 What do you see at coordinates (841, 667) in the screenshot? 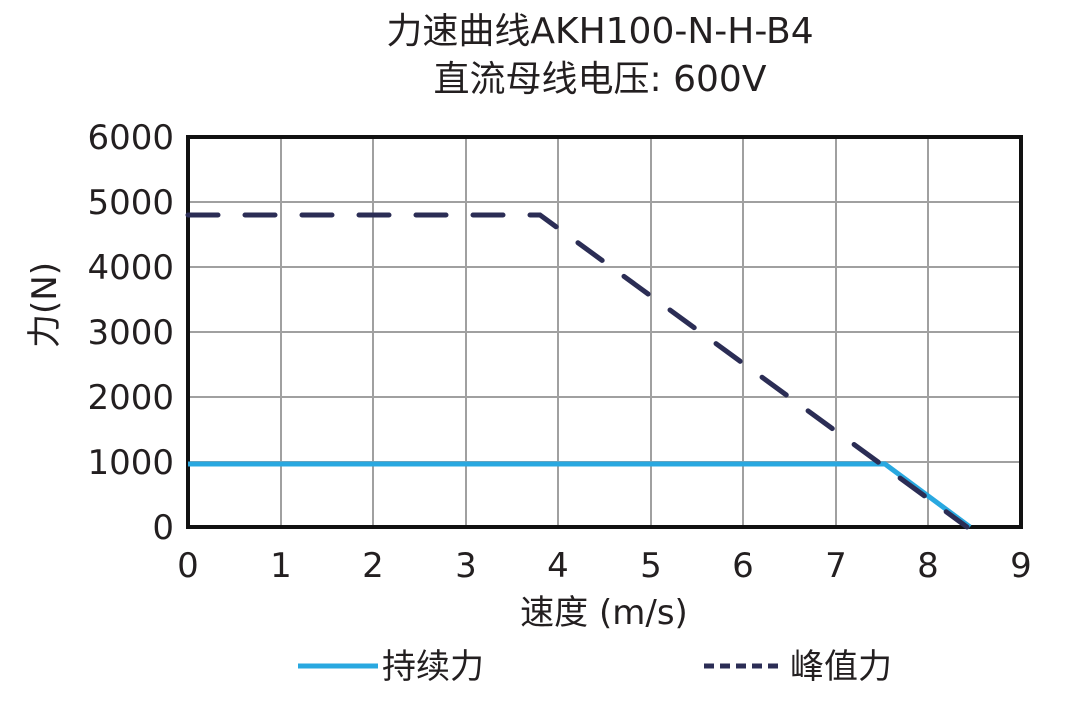
I see `legend-peak-label: 峰值力` at bounding box center [841, 667].